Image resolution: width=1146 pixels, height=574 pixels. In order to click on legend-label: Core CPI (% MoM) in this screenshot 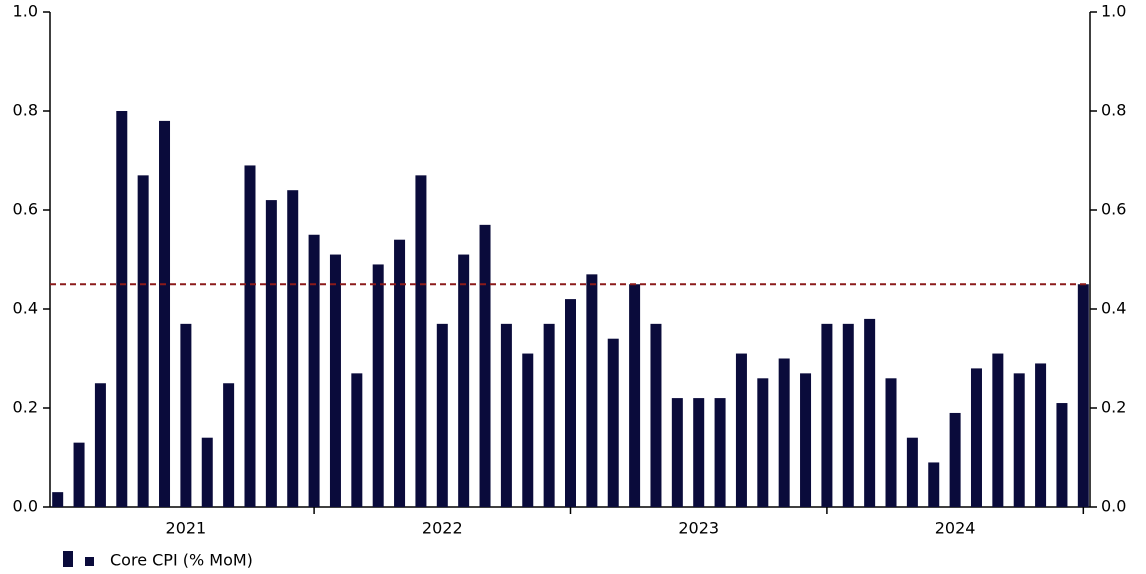, I will do `click(181, 560)`.